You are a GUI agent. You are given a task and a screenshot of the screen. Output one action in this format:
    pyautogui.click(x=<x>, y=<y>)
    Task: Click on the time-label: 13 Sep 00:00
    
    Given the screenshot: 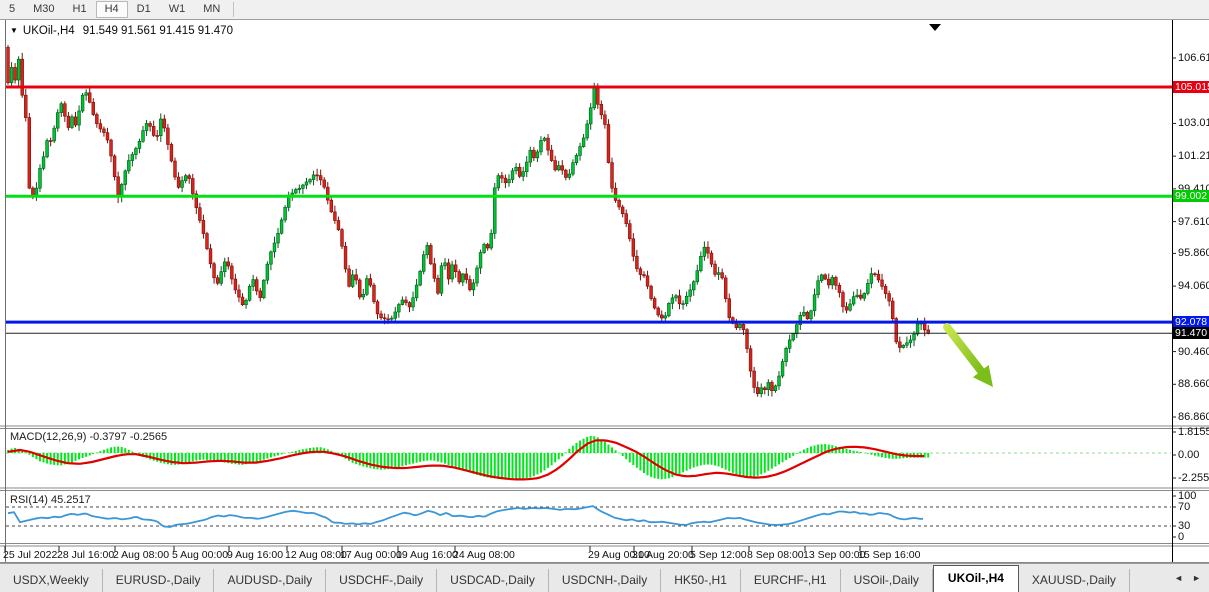 What is the action you would take?
    pyautogui.click(x=834, y=555)
    